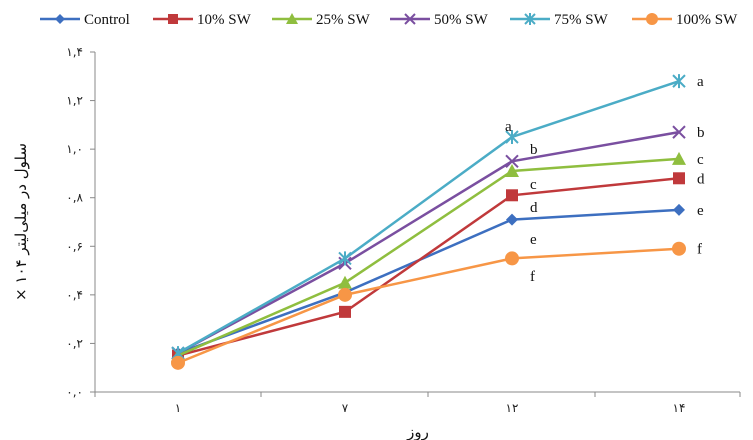  What do you see at coordinates (345, 408) in the screenshot?
I see `x-tick-label: ۷` at bounding box center [345, 408].